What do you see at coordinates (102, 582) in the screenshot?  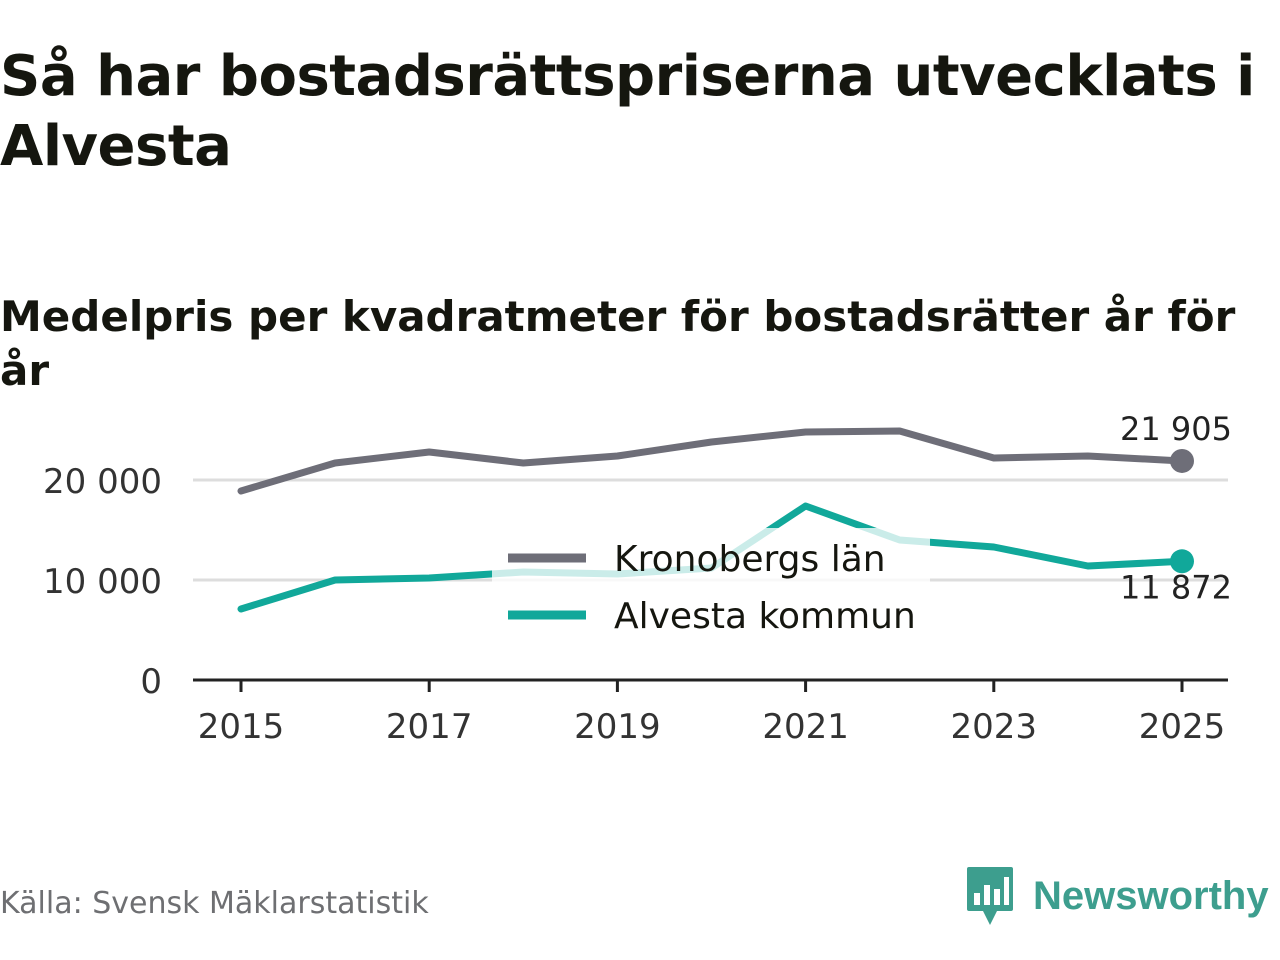 I see `y-tick-label: 10 000` at bounding box center [102, 582].